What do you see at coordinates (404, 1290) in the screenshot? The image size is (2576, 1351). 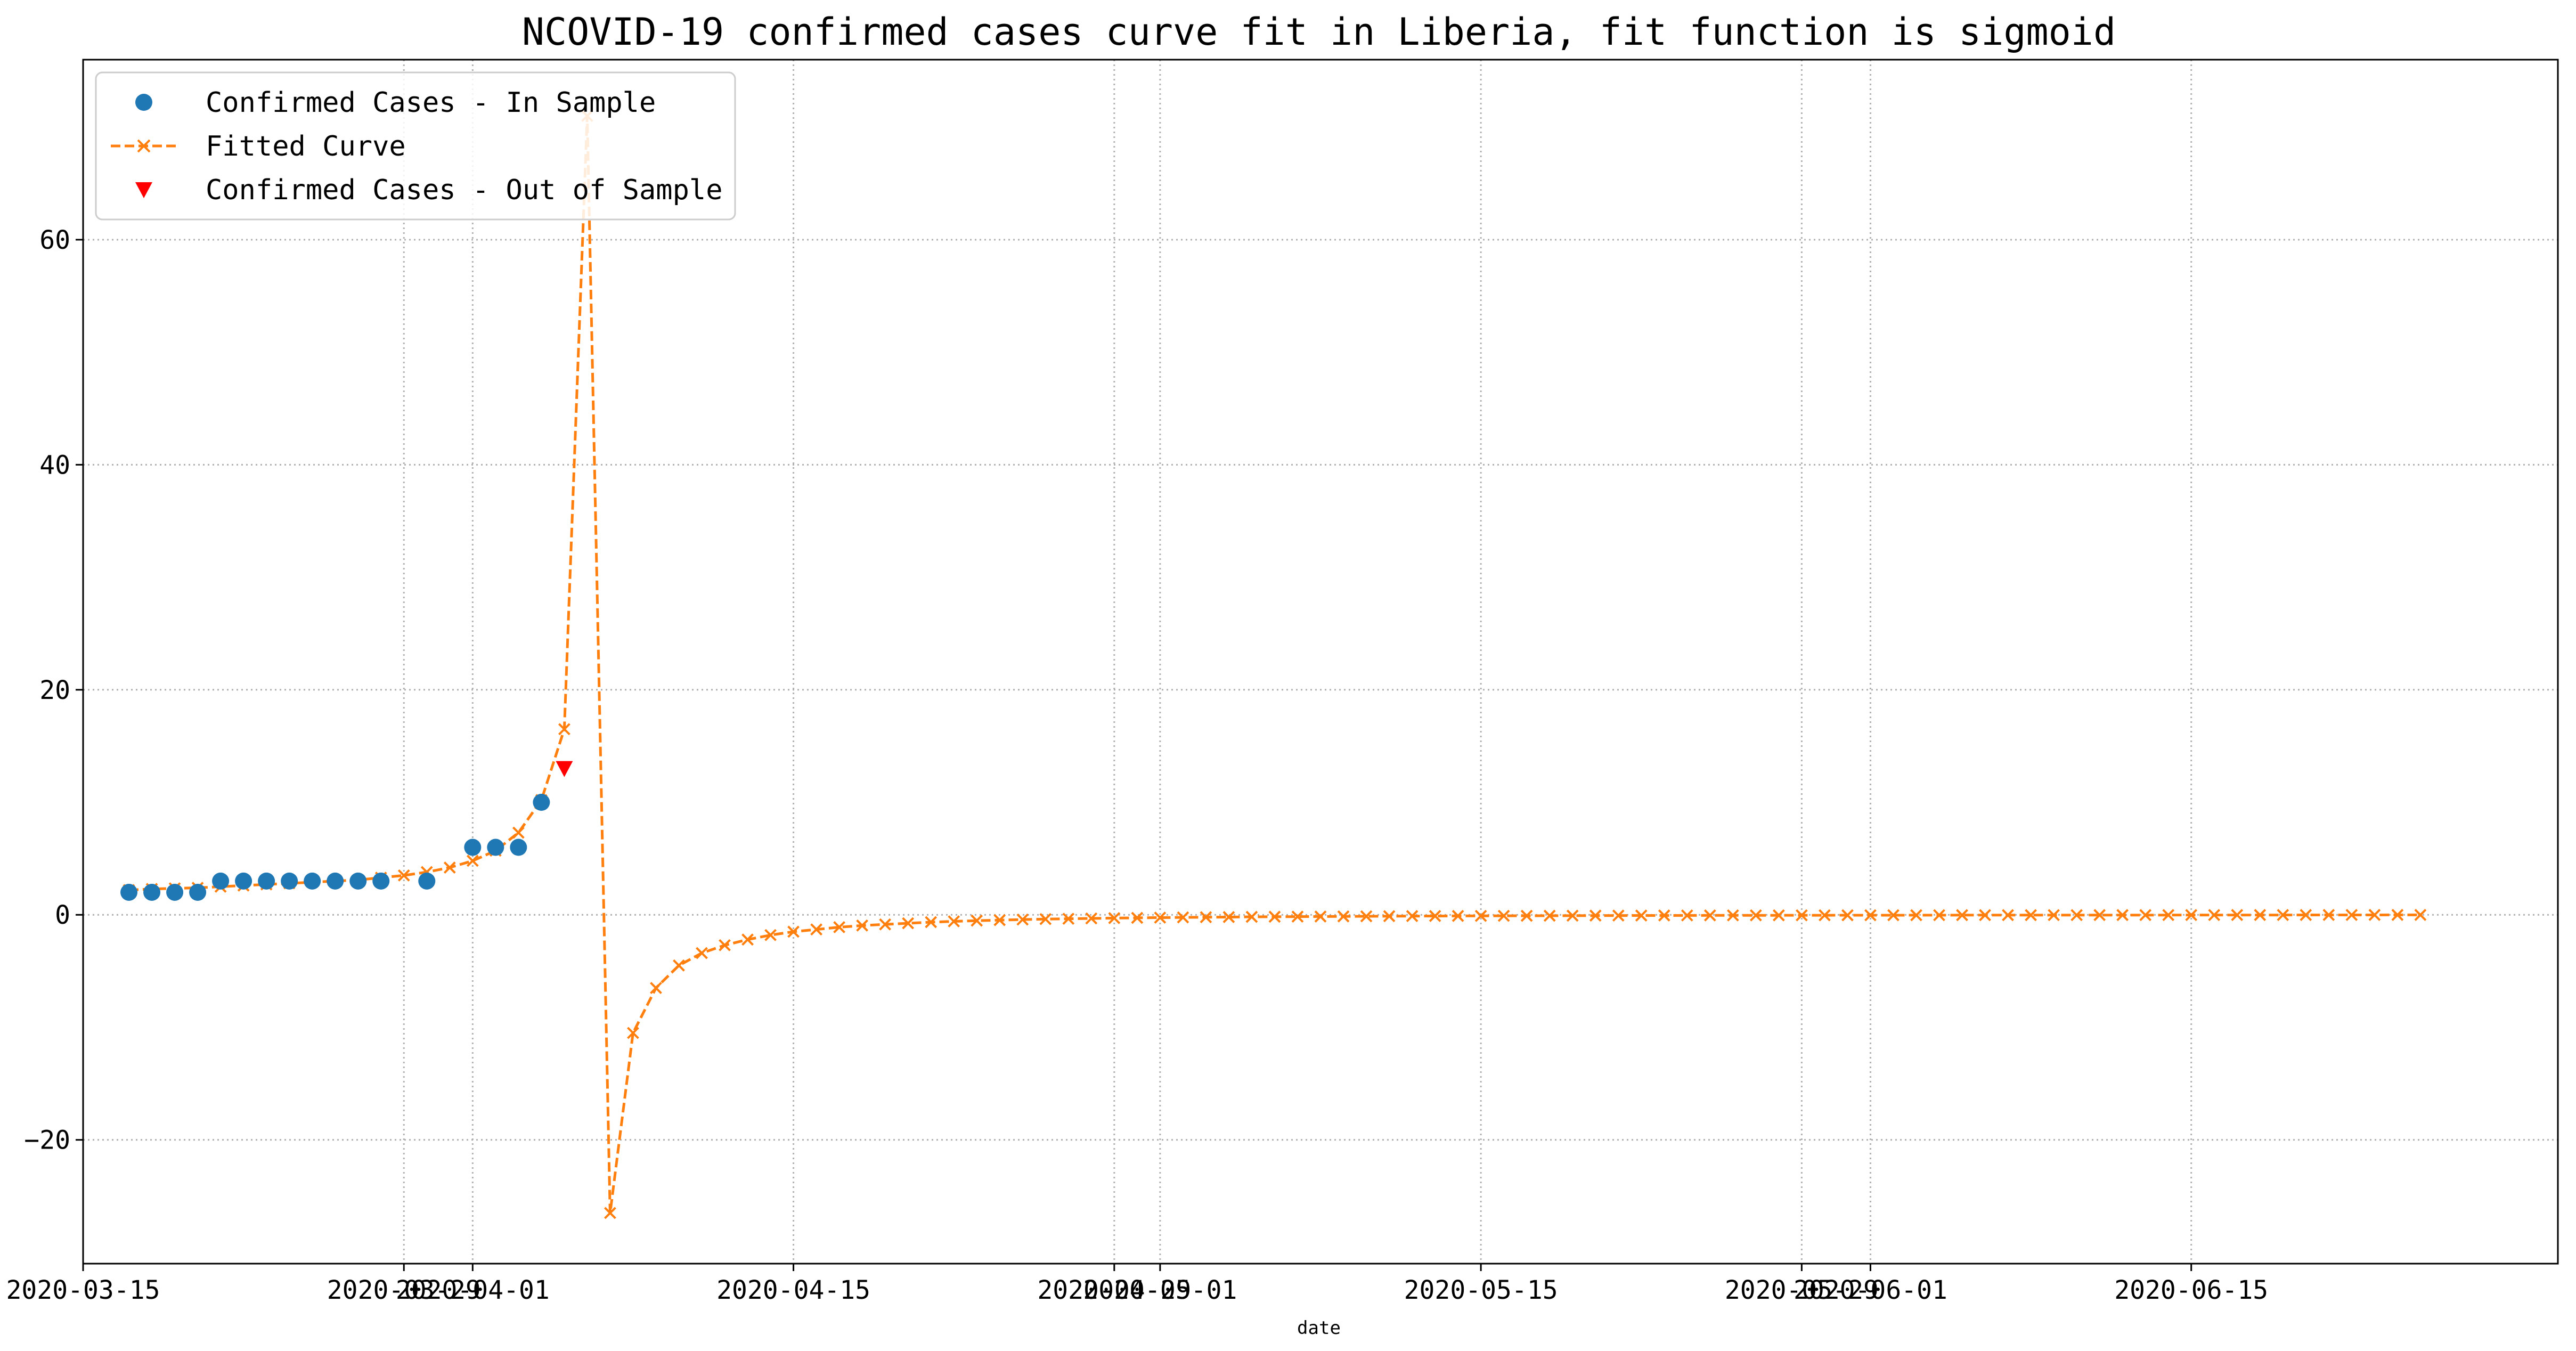 I see `x-tick-label: 2020-03-29` at bounding box center [404, 1290].